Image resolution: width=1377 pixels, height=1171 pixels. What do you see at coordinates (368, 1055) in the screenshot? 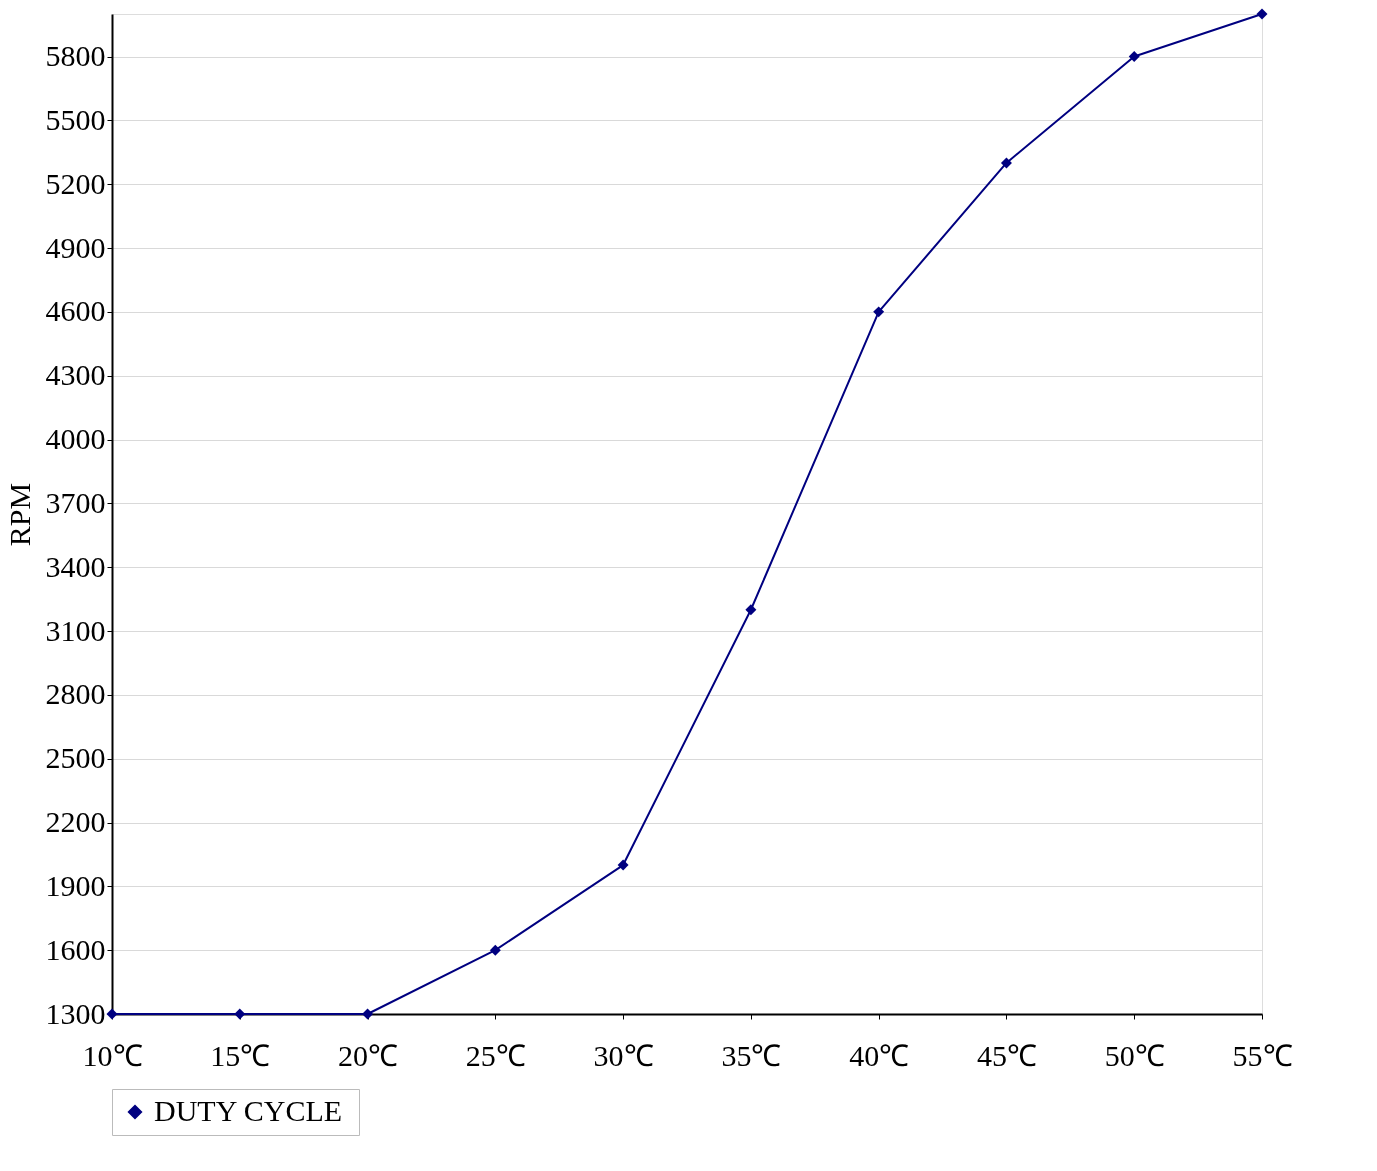
I see `x-tick-label: 20℃` at bounding box center [368, 1055].